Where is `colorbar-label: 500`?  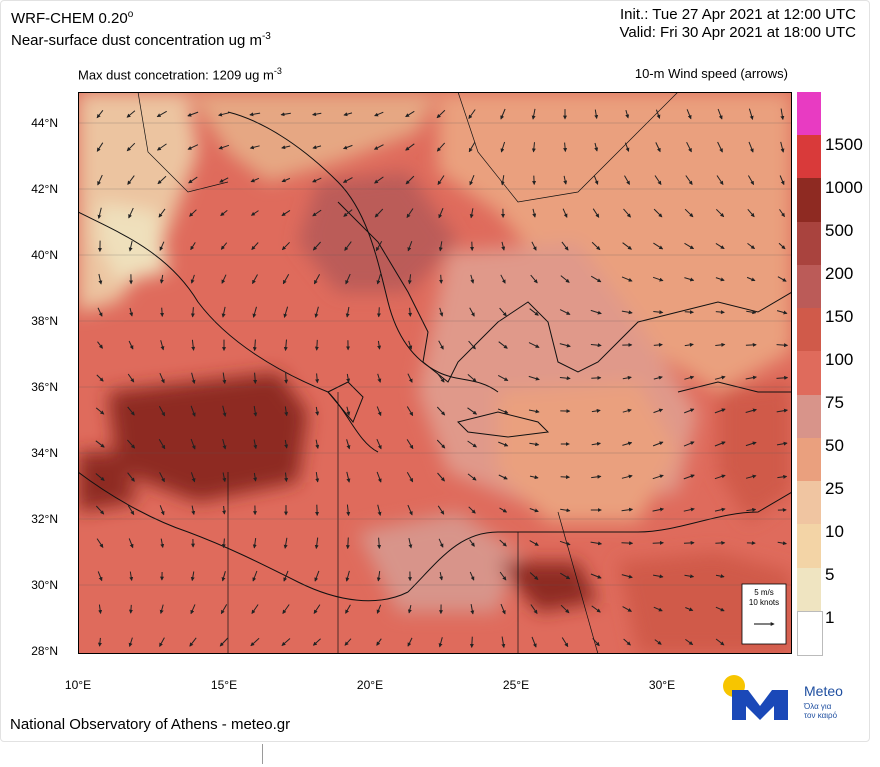 colorbar-label: 500 is located at coordinates (839, 230).